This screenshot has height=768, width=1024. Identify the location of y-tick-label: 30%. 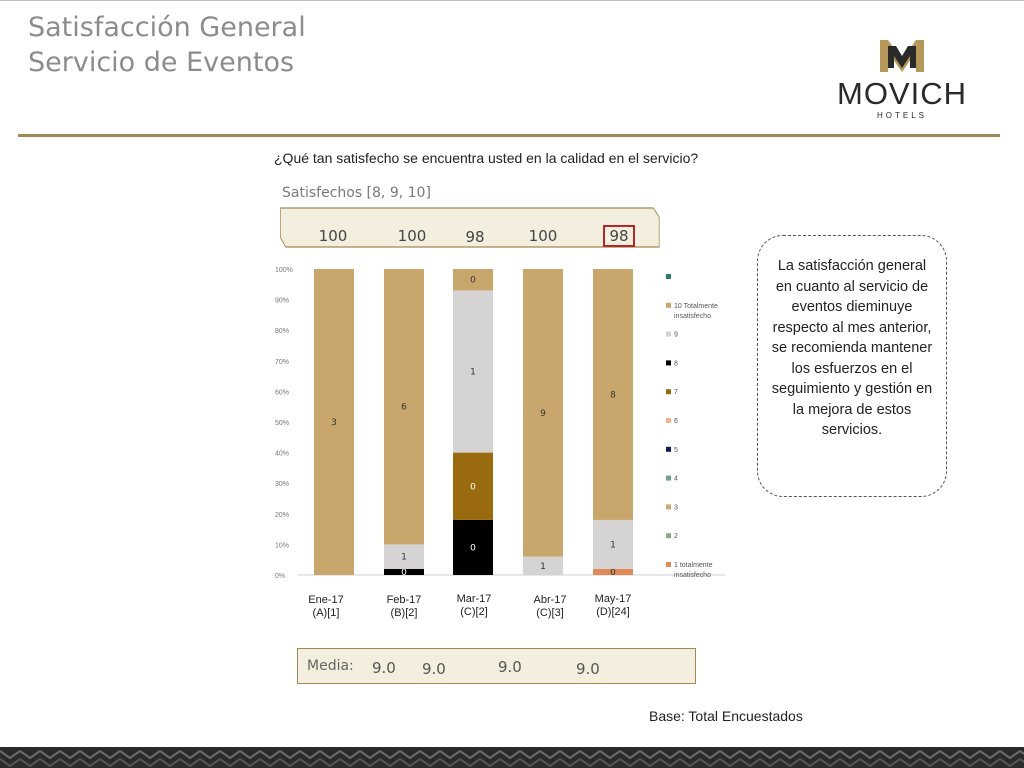
(282, 484).